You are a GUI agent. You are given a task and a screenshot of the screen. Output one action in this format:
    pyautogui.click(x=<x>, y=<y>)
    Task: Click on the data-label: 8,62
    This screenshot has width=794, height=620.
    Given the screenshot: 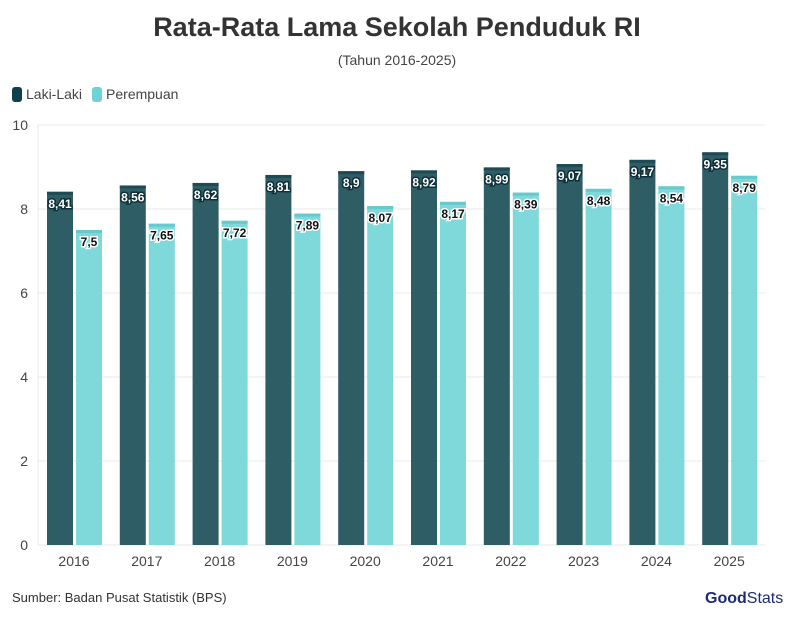 What is the action you would take?
    pyautogui.click(x=206, y=195)
    